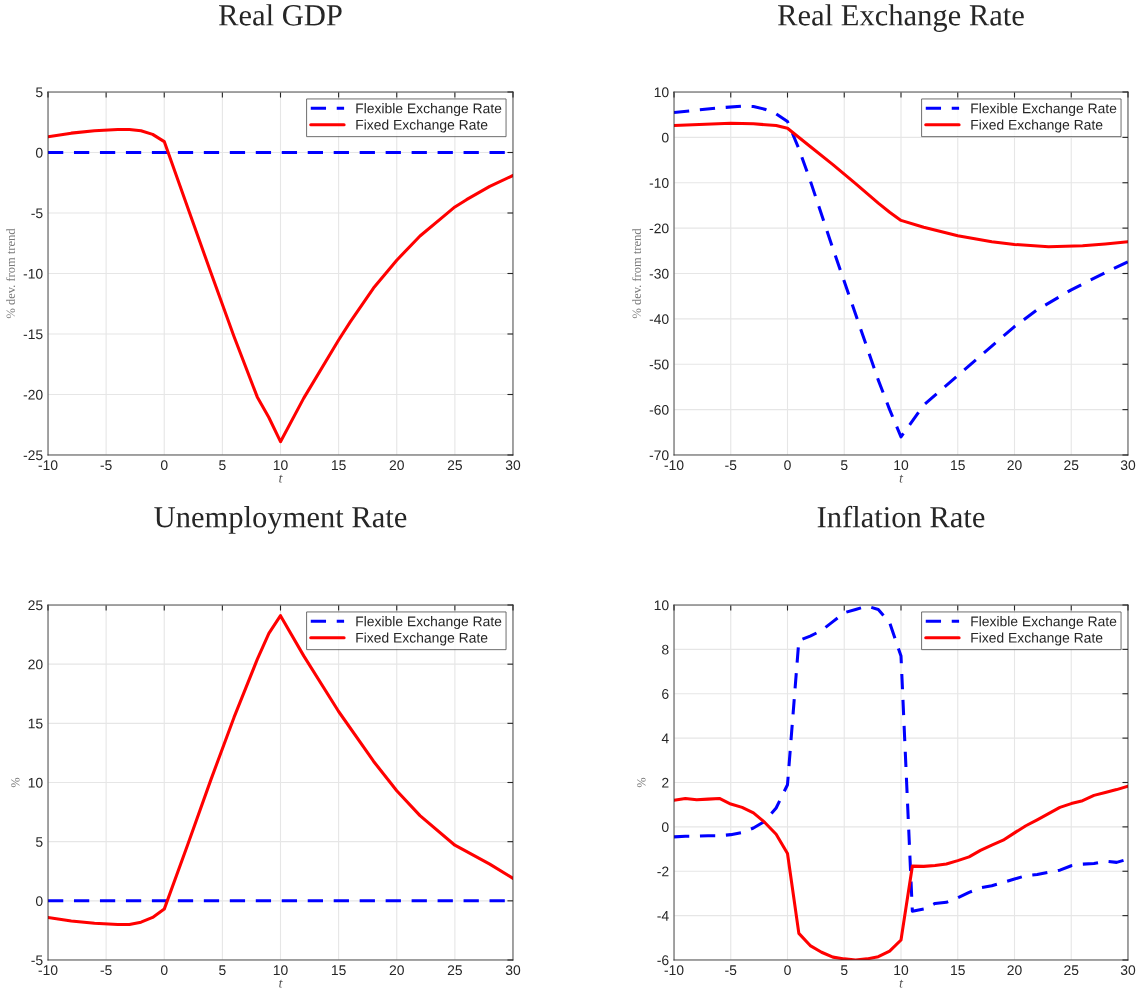  I want to click on y-tick-label: -40, so click(659, 319).